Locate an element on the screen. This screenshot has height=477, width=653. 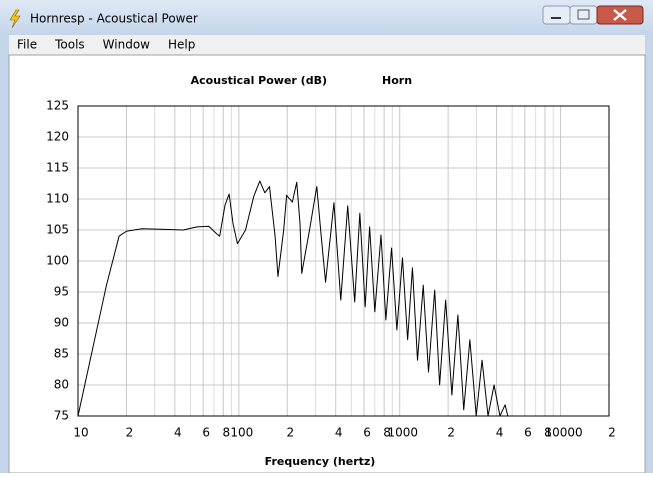
y-tick-label: 115 is located at coordinates (57, 168).